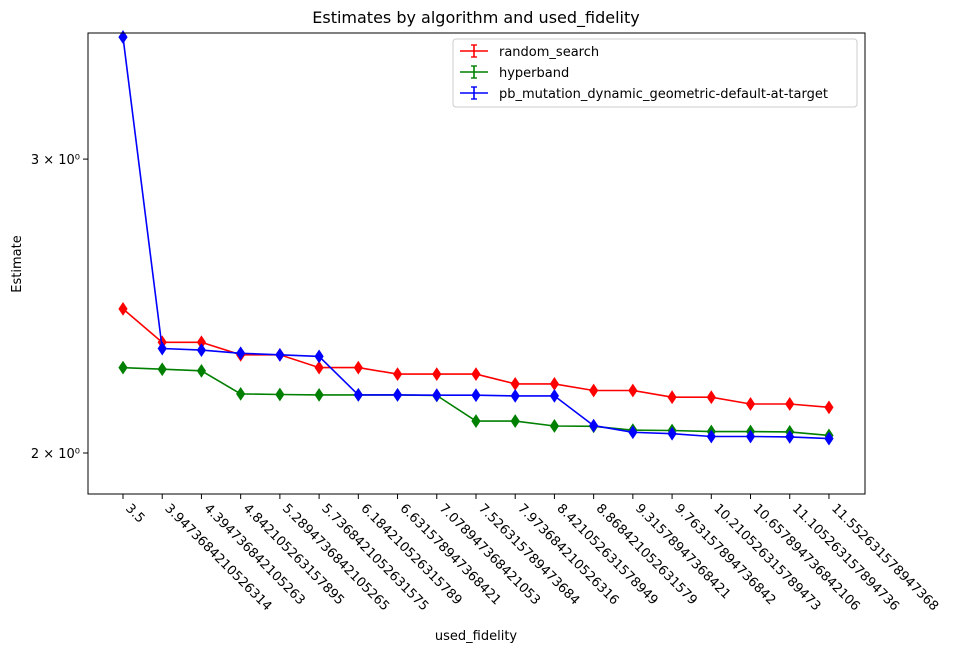 This screenshot has width=956, height=656. Describe the element at coordinates (17, 263) in the screenshot. I see `y-axis-label: Estimate` at that location.